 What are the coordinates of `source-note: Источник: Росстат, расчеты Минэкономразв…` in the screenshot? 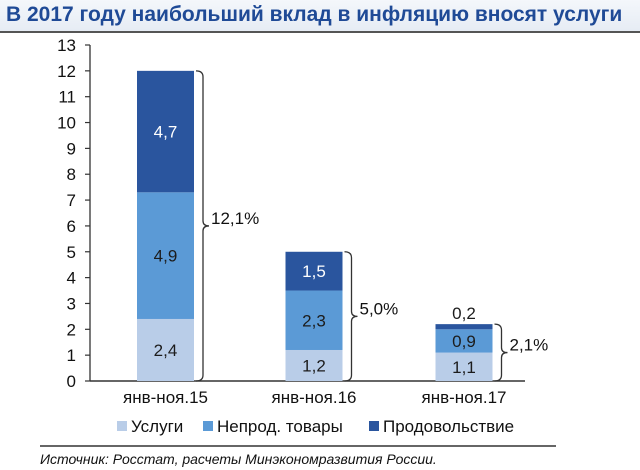 It's located at (238, 459).